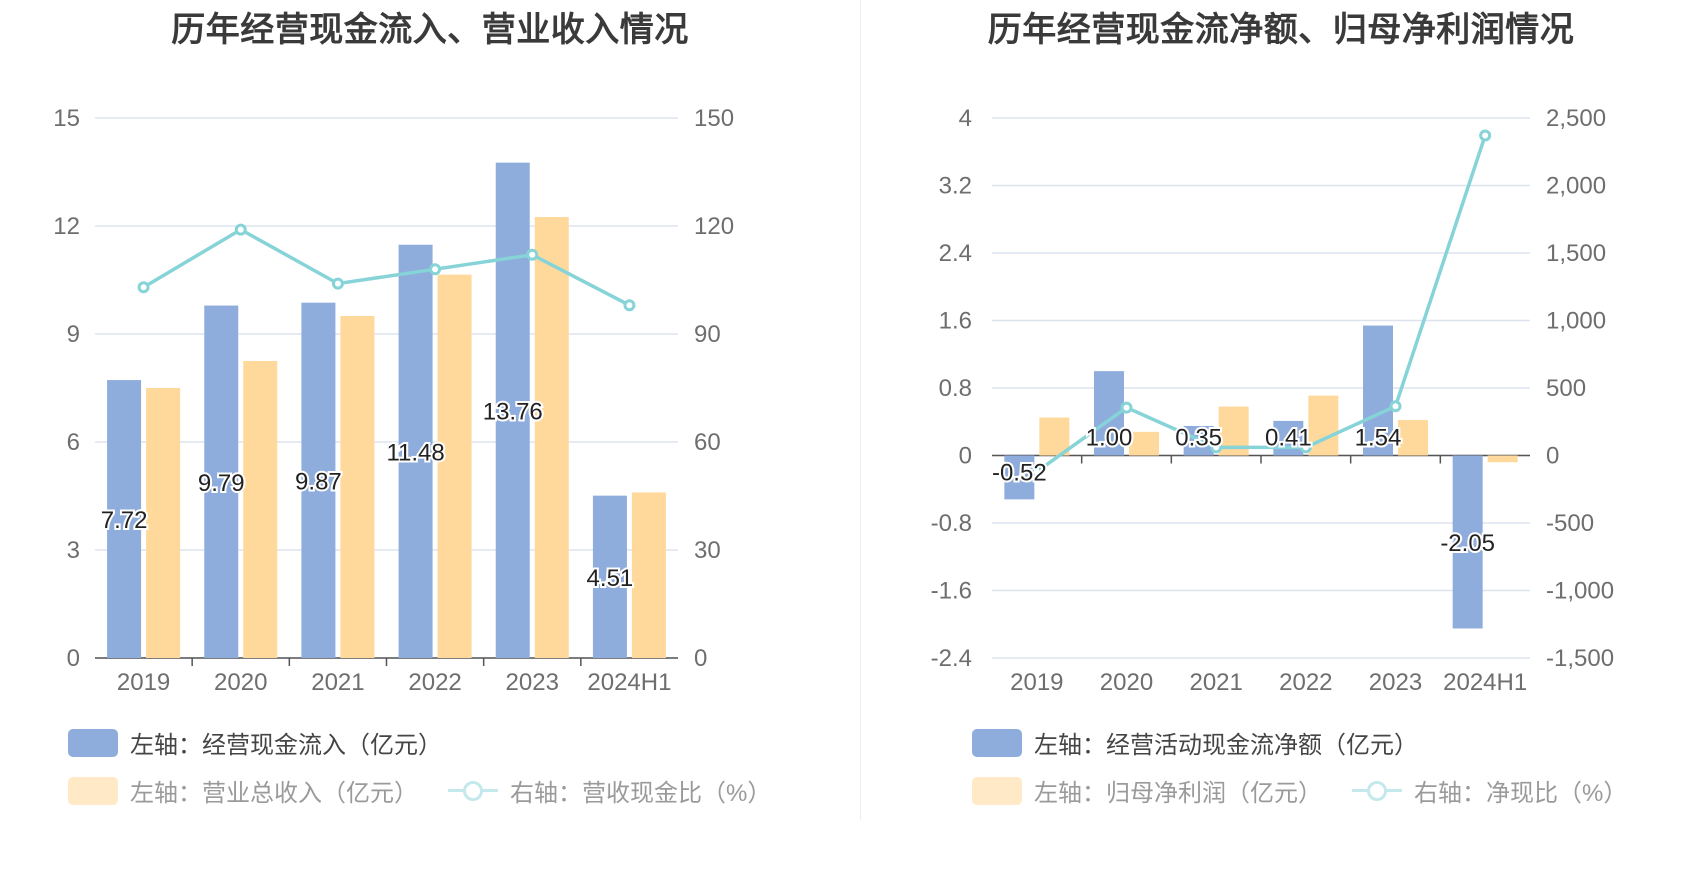  I want to click on legend-item-net-cash-ratio: 右轴：净现比（%）, so click(1489, 790).